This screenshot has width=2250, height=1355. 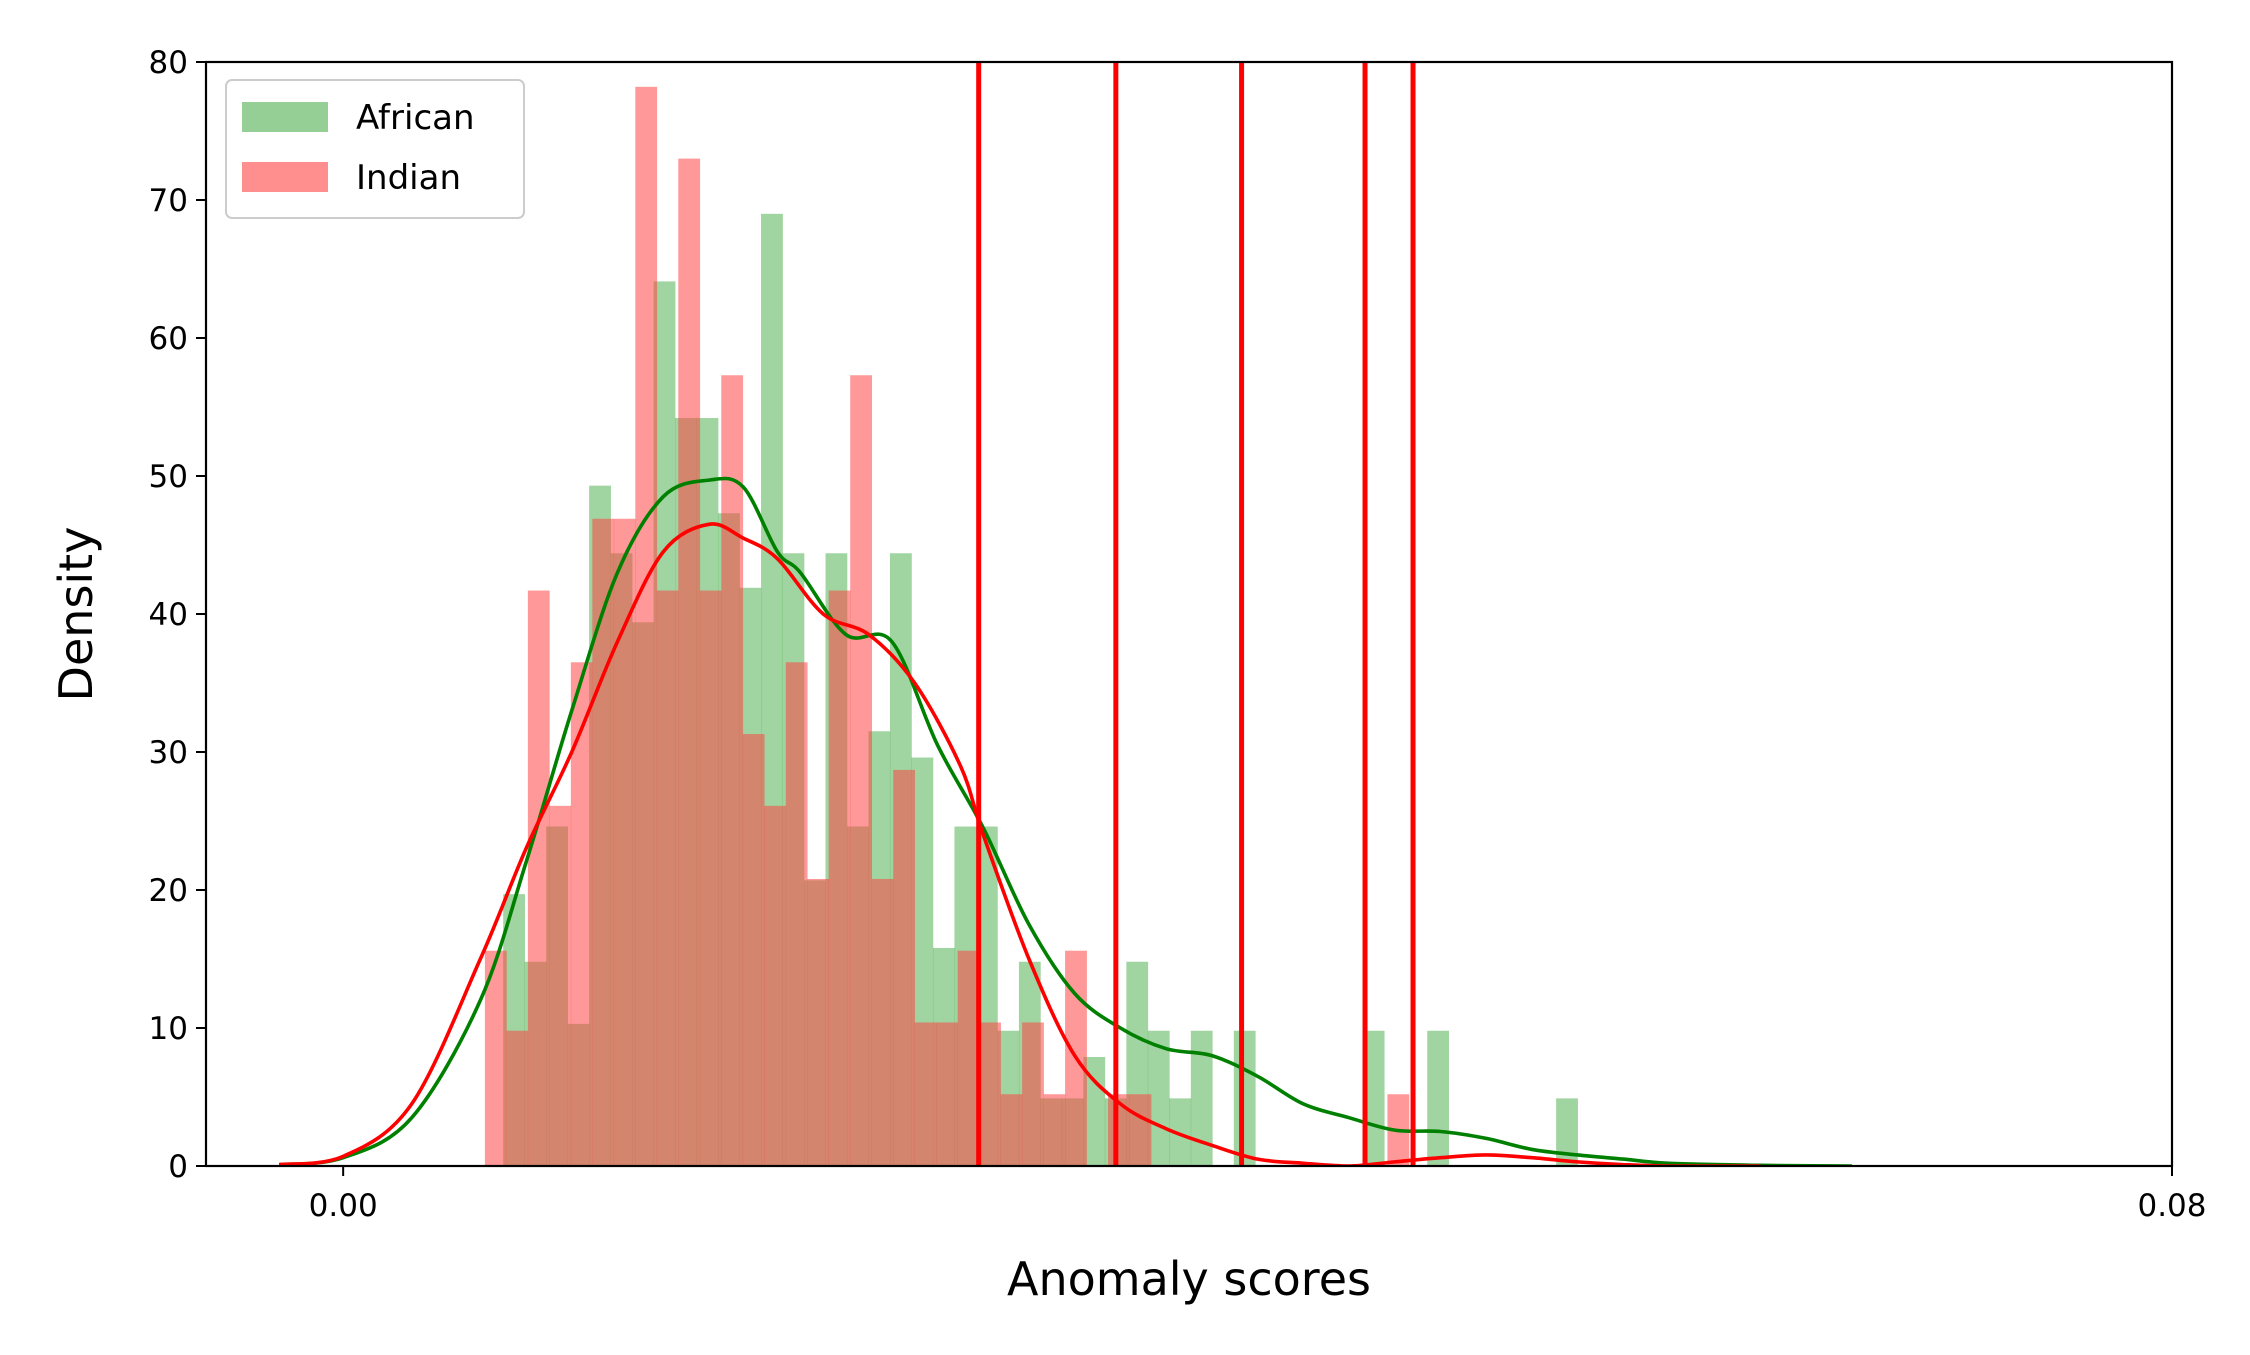 What do you see at coordinates (168, 615) in the screenshot?
I see `y-tick-label: 40` at bounding box center [168, 615].